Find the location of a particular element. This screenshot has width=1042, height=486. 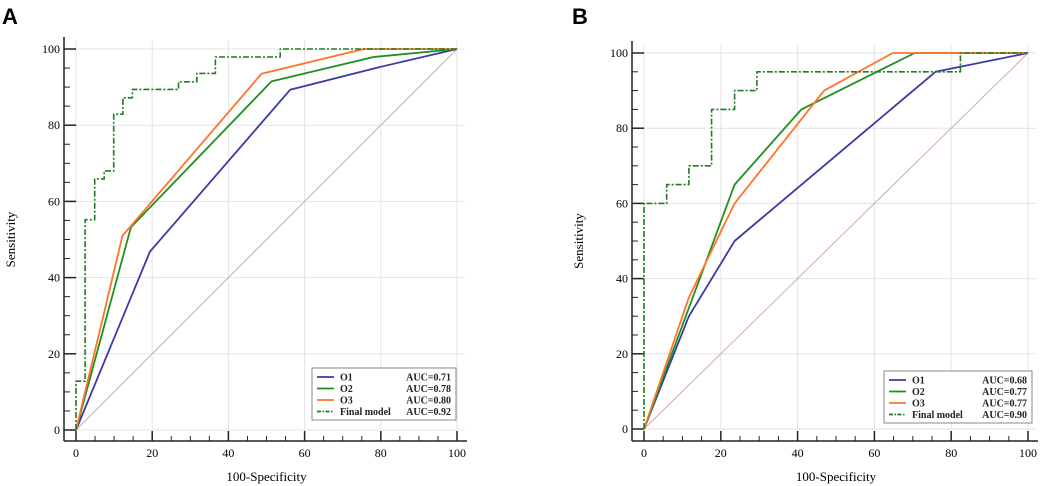

panel-label: A is located at coordinates (10, 16).